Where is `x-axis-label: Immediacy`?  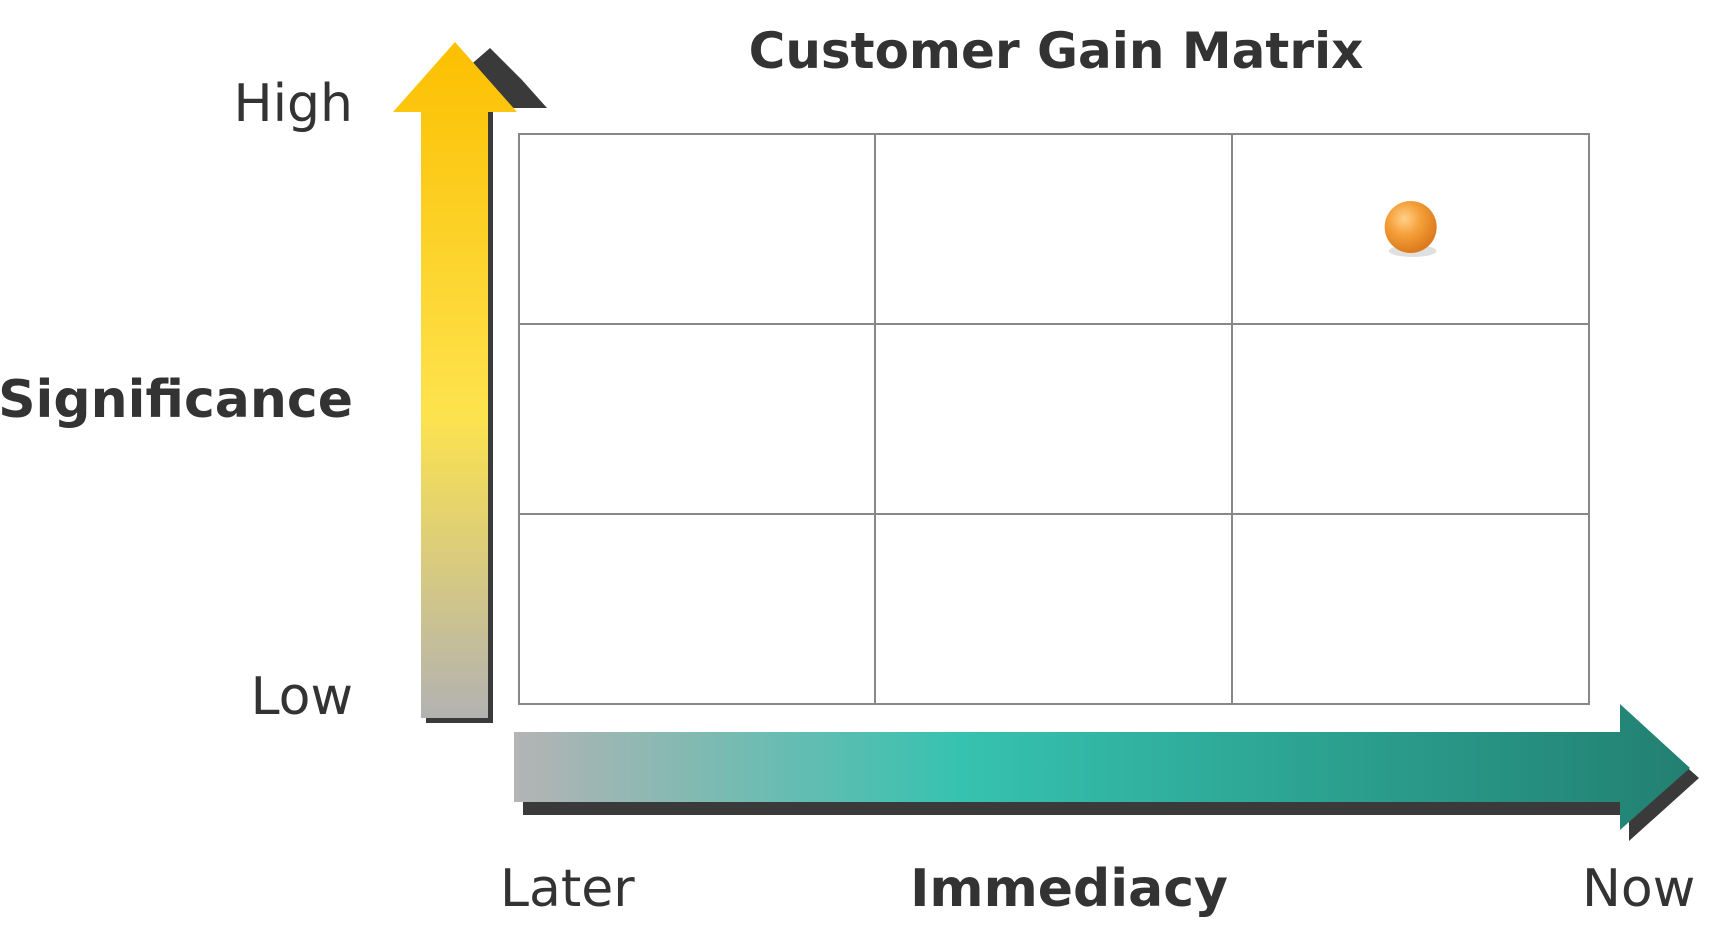 x-axis-label: Immediacy is located at coordinates (1069, 889).